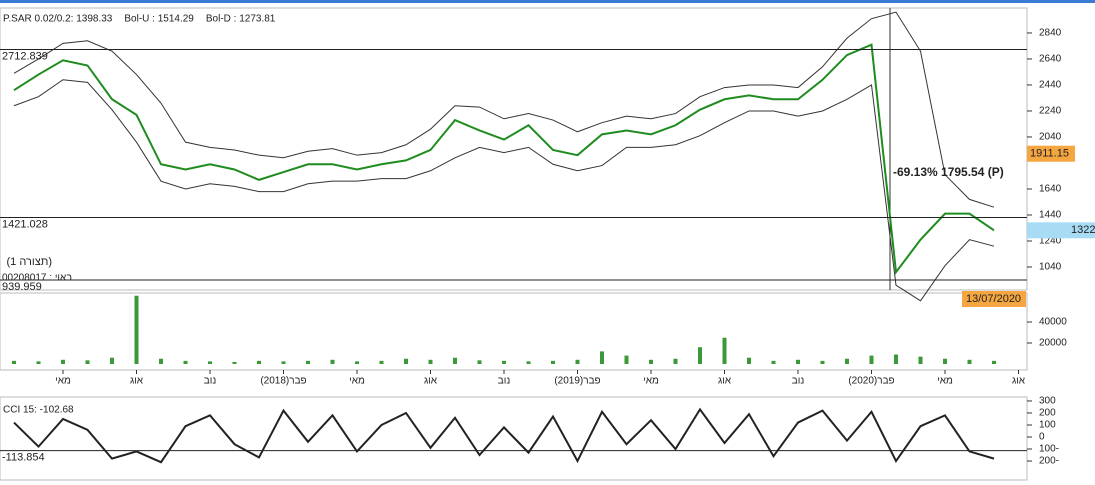 The width and height of the screenshot is (1095, 485). What do you see at coordinates (1050, 241) in the screenshot?
I see `y-tick-label: 1240` at bounding box center [1050, 241].